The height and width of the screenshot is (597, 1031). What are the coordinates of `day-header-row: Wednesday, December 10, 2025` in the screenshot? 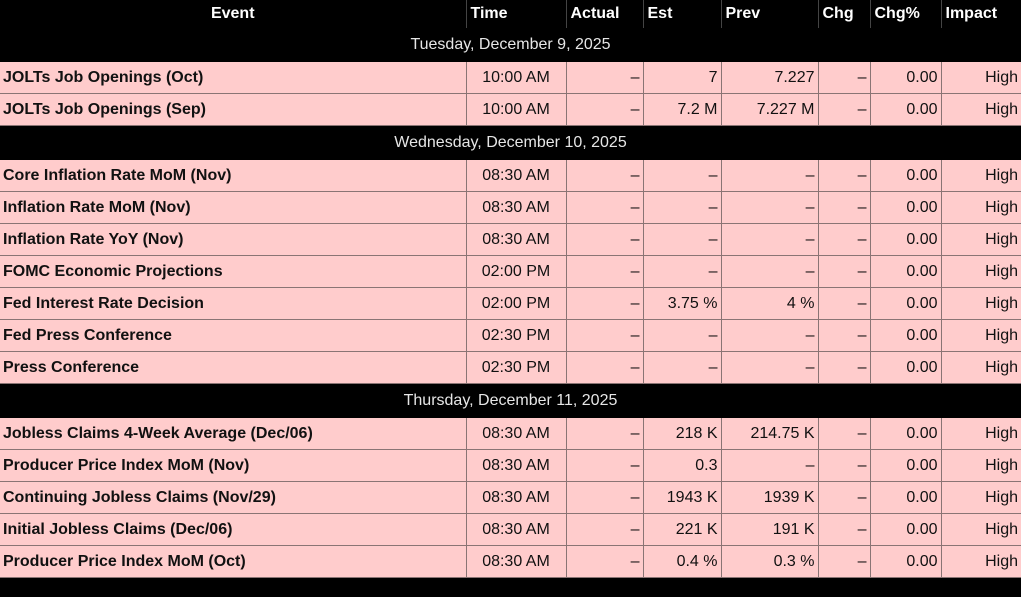 It's located at (510, 142).